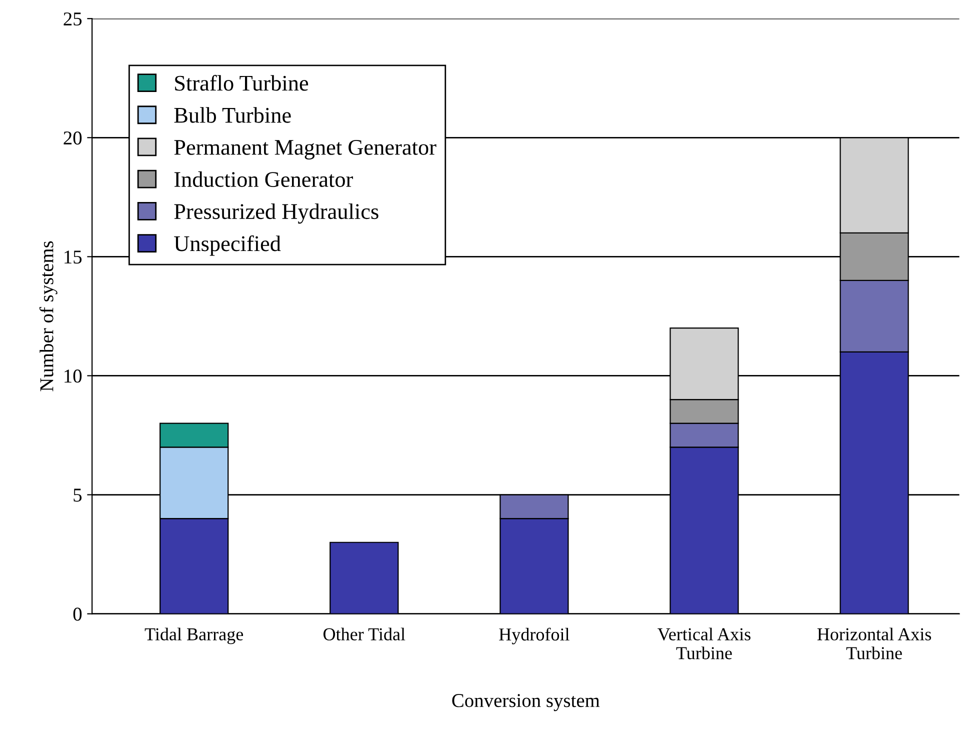  I want to click on x-tick-label: Vertical Axis Turbine, so click(704, 644).